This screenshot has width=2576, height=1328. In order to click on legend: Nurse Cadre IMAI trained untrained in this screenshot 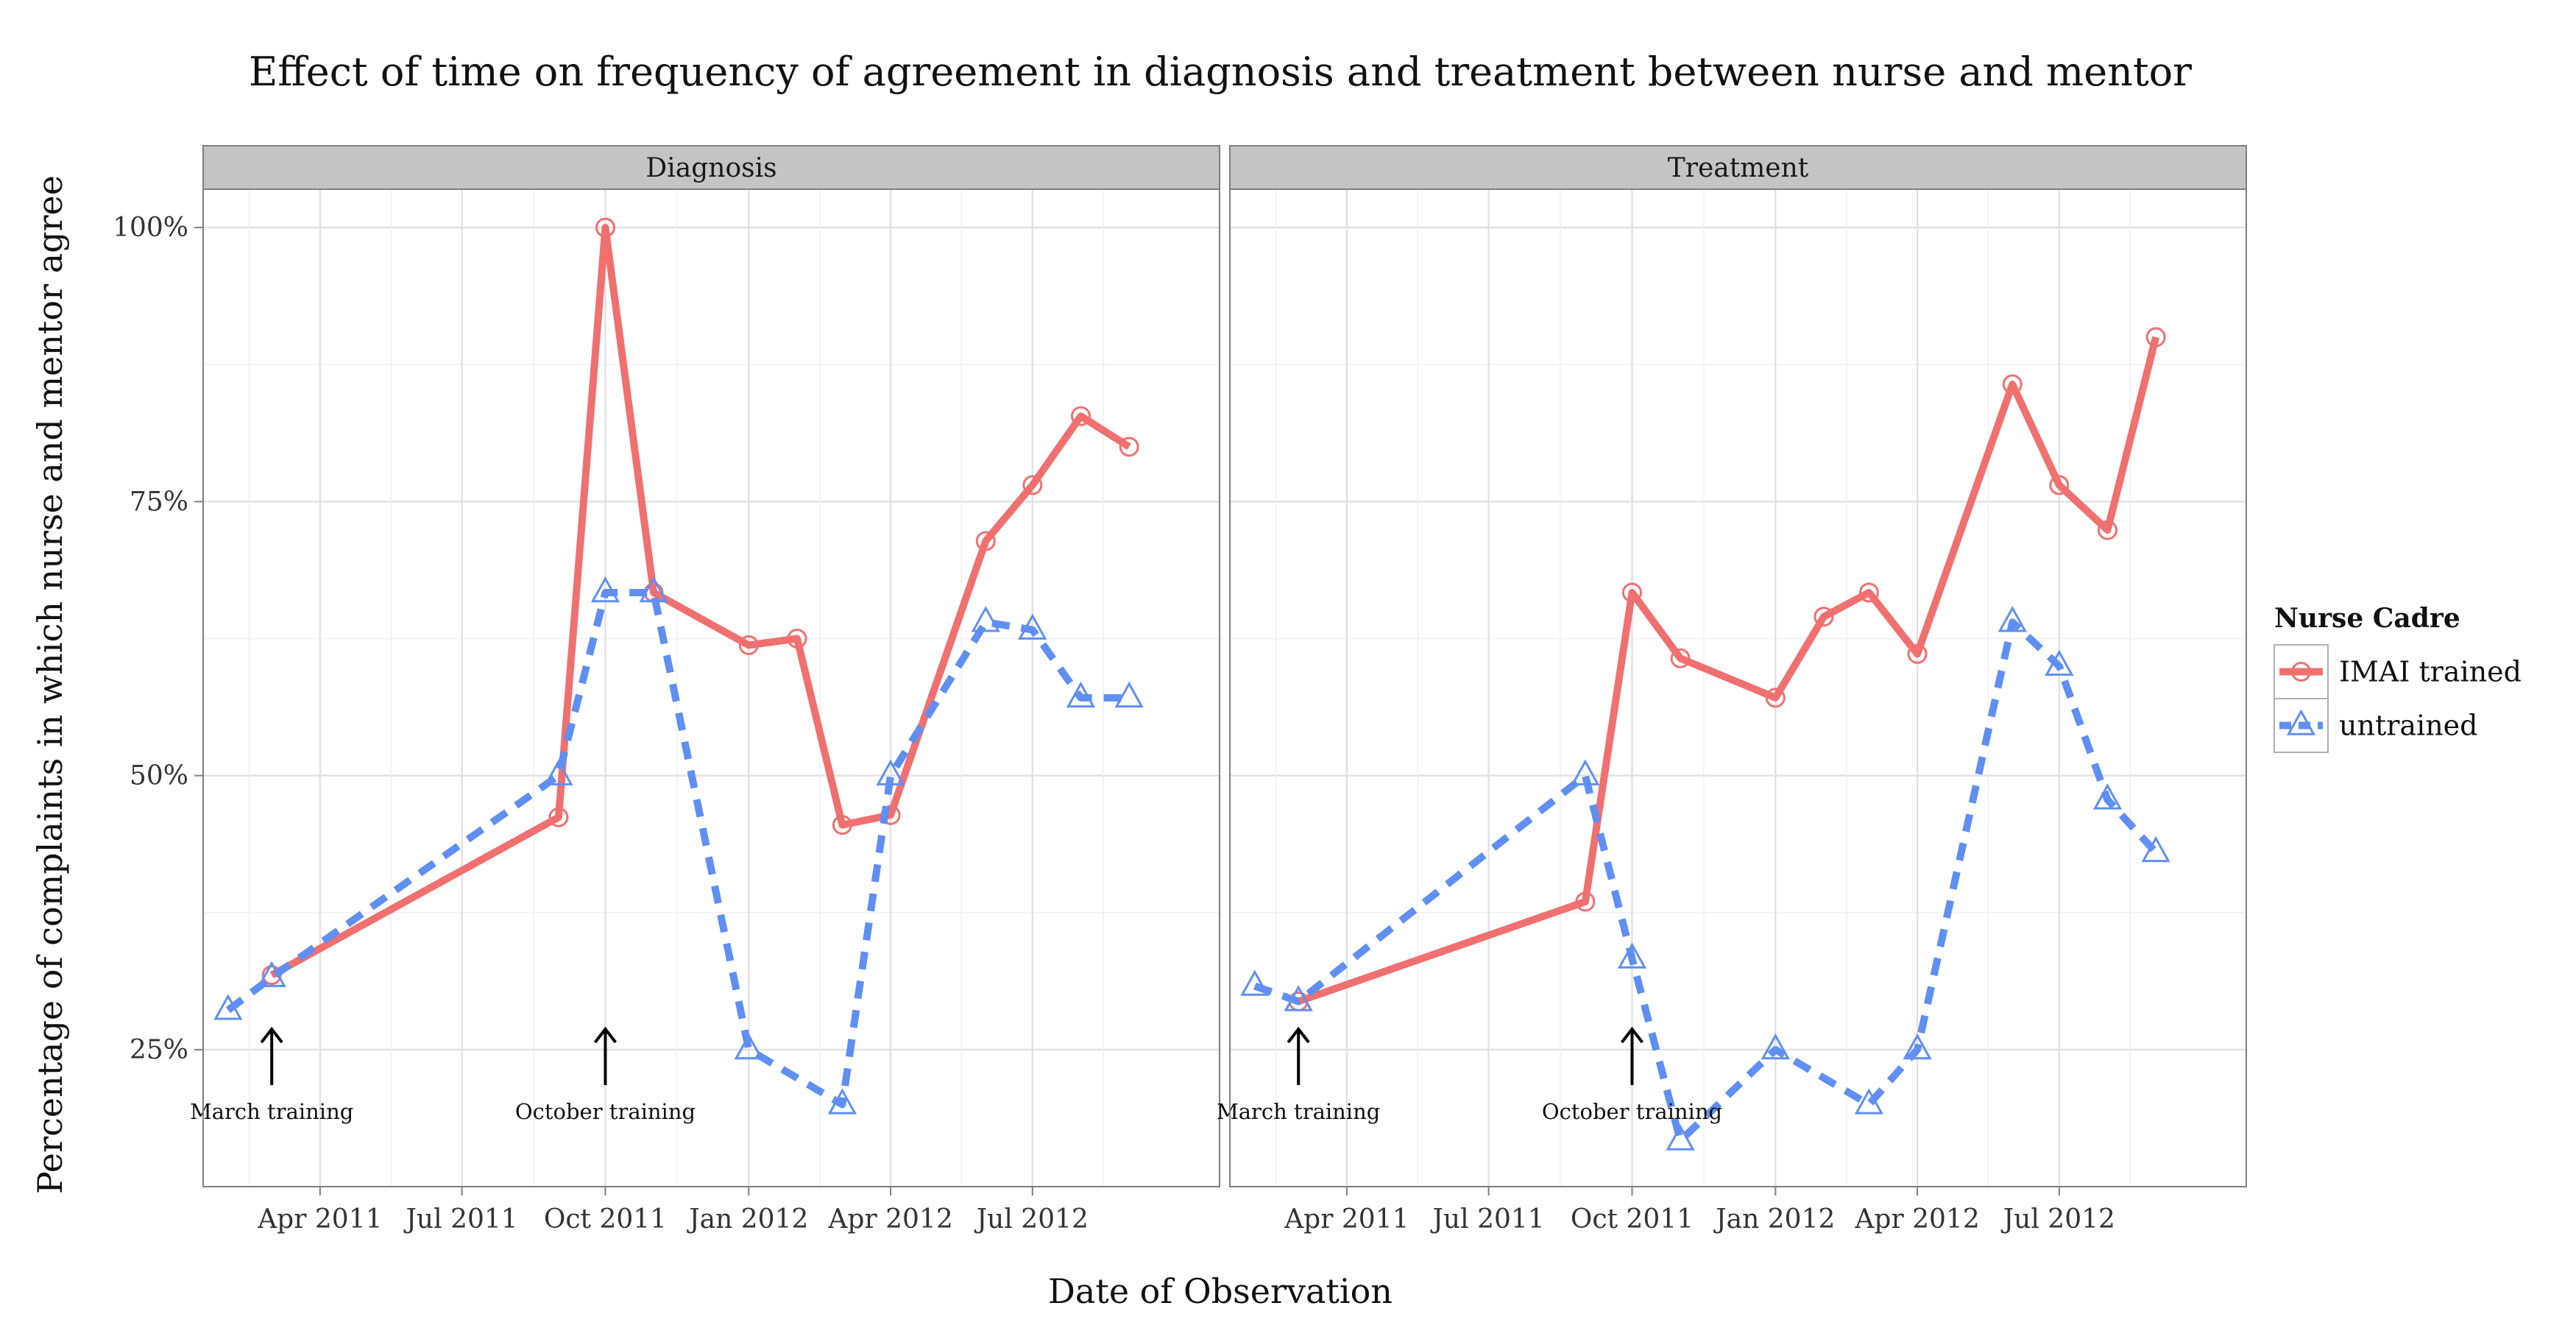, I will do `click(2398, 678)`.